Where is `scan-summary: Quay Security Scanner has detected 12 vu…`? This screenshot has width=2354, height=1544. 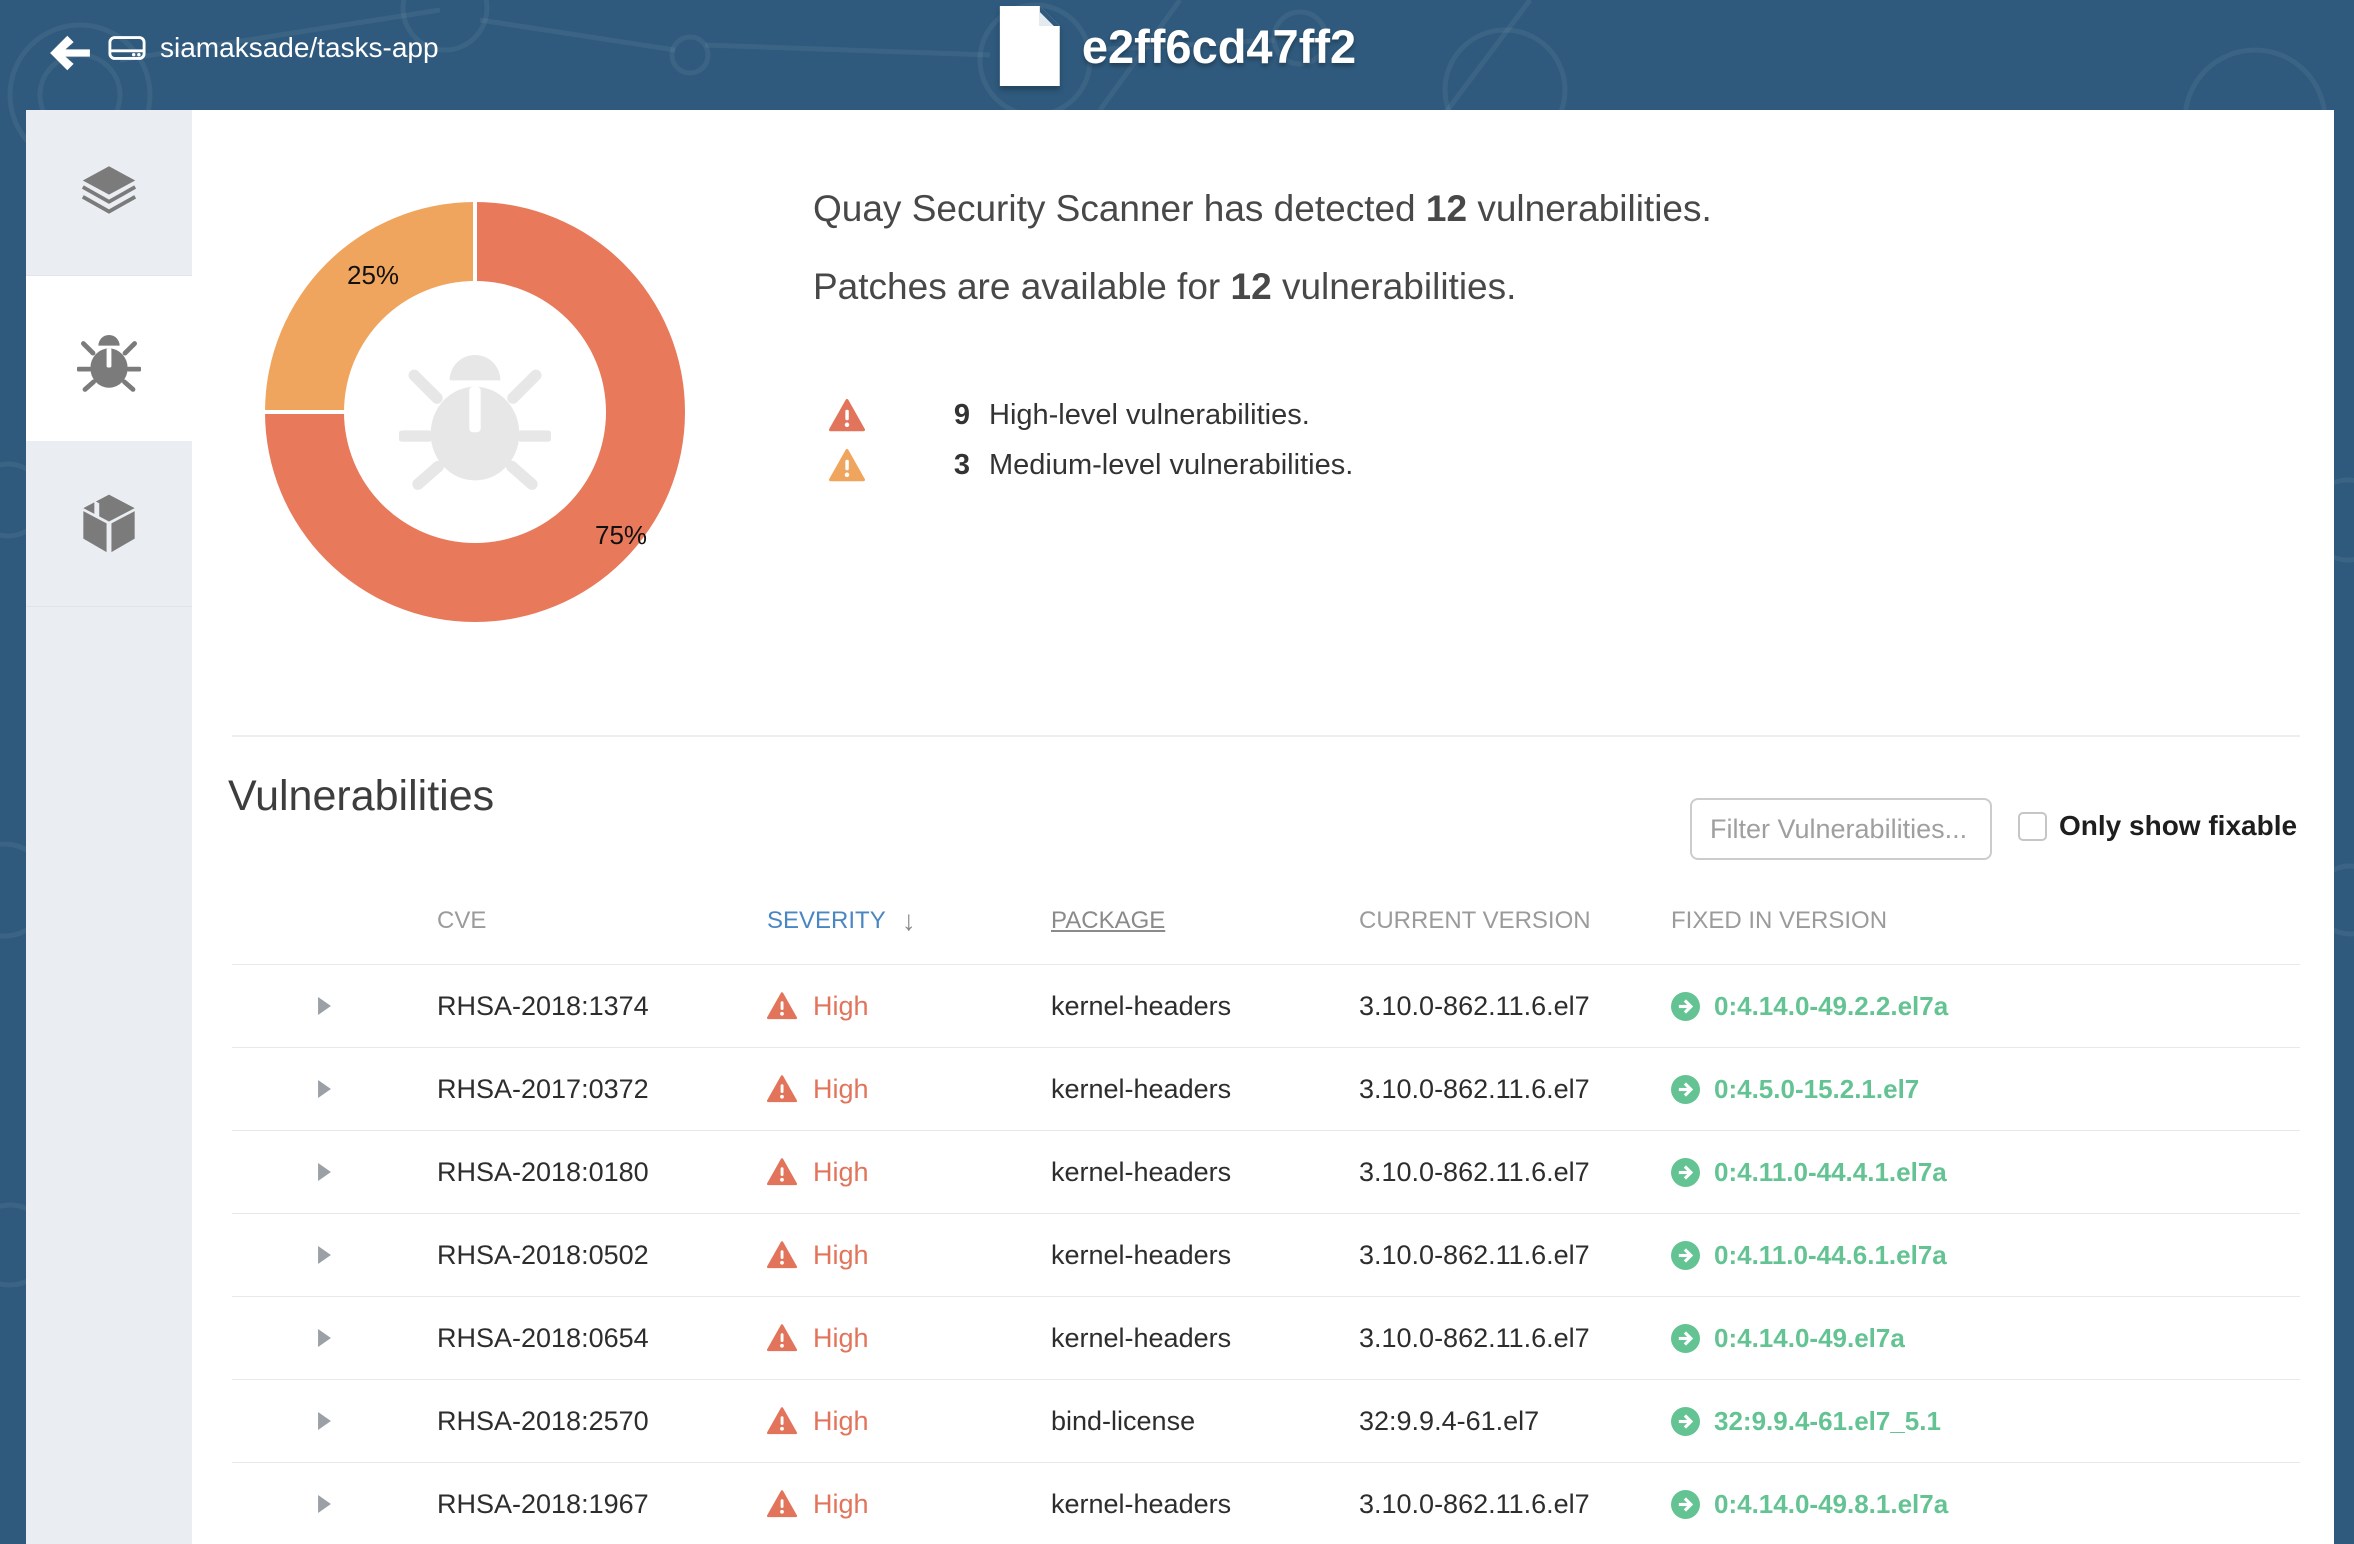
scan-summary: Quay Security Scanner has detected 12 vu… is located at coordinates (1262, 247).